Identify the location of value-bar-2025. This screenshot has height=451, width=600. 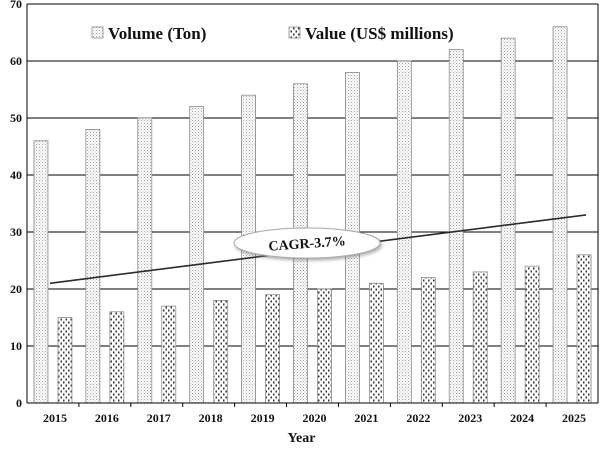
(584, 329).